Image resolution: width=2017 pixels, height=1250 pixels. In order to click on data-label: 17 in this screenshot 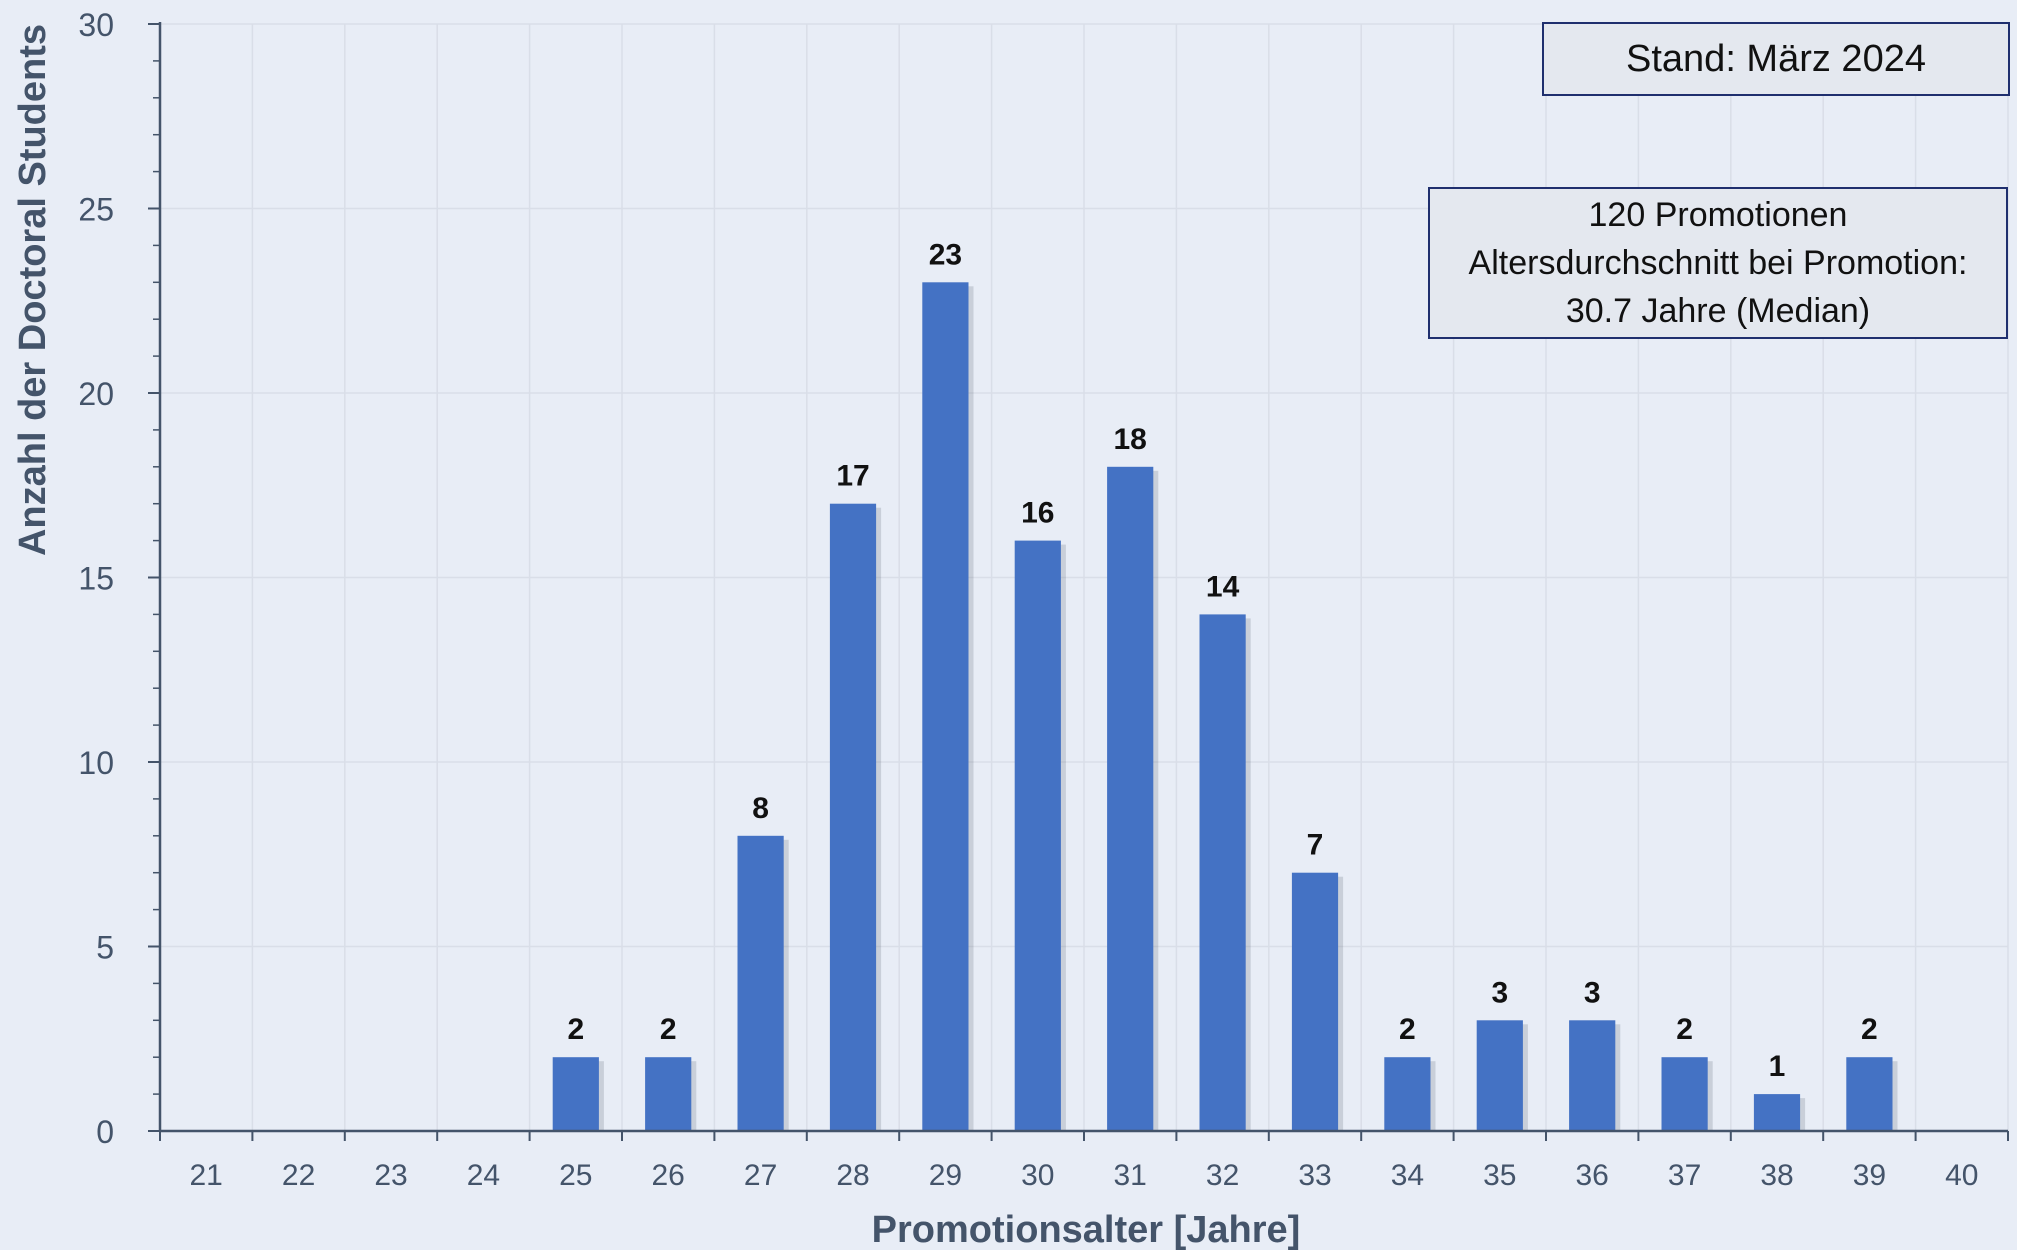, I will do `click(852, 476)`.